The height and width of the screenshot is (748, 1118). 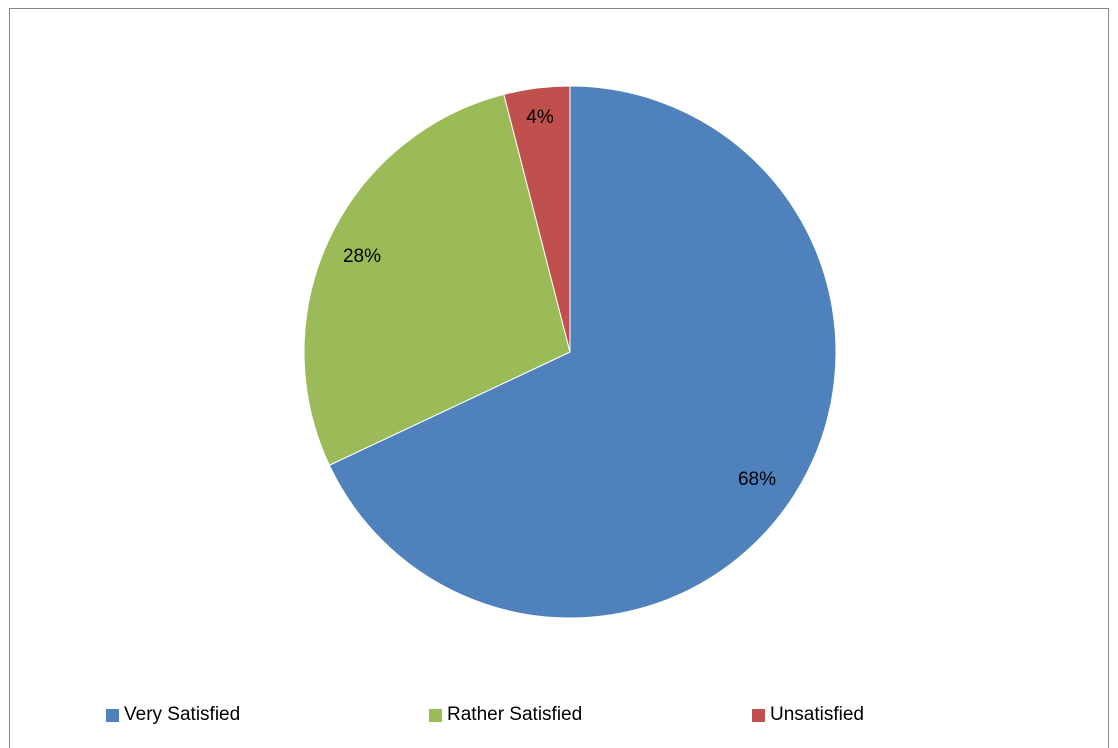 I want to click on pie-slice-rather-satisfied, so click(x=437, y=279).